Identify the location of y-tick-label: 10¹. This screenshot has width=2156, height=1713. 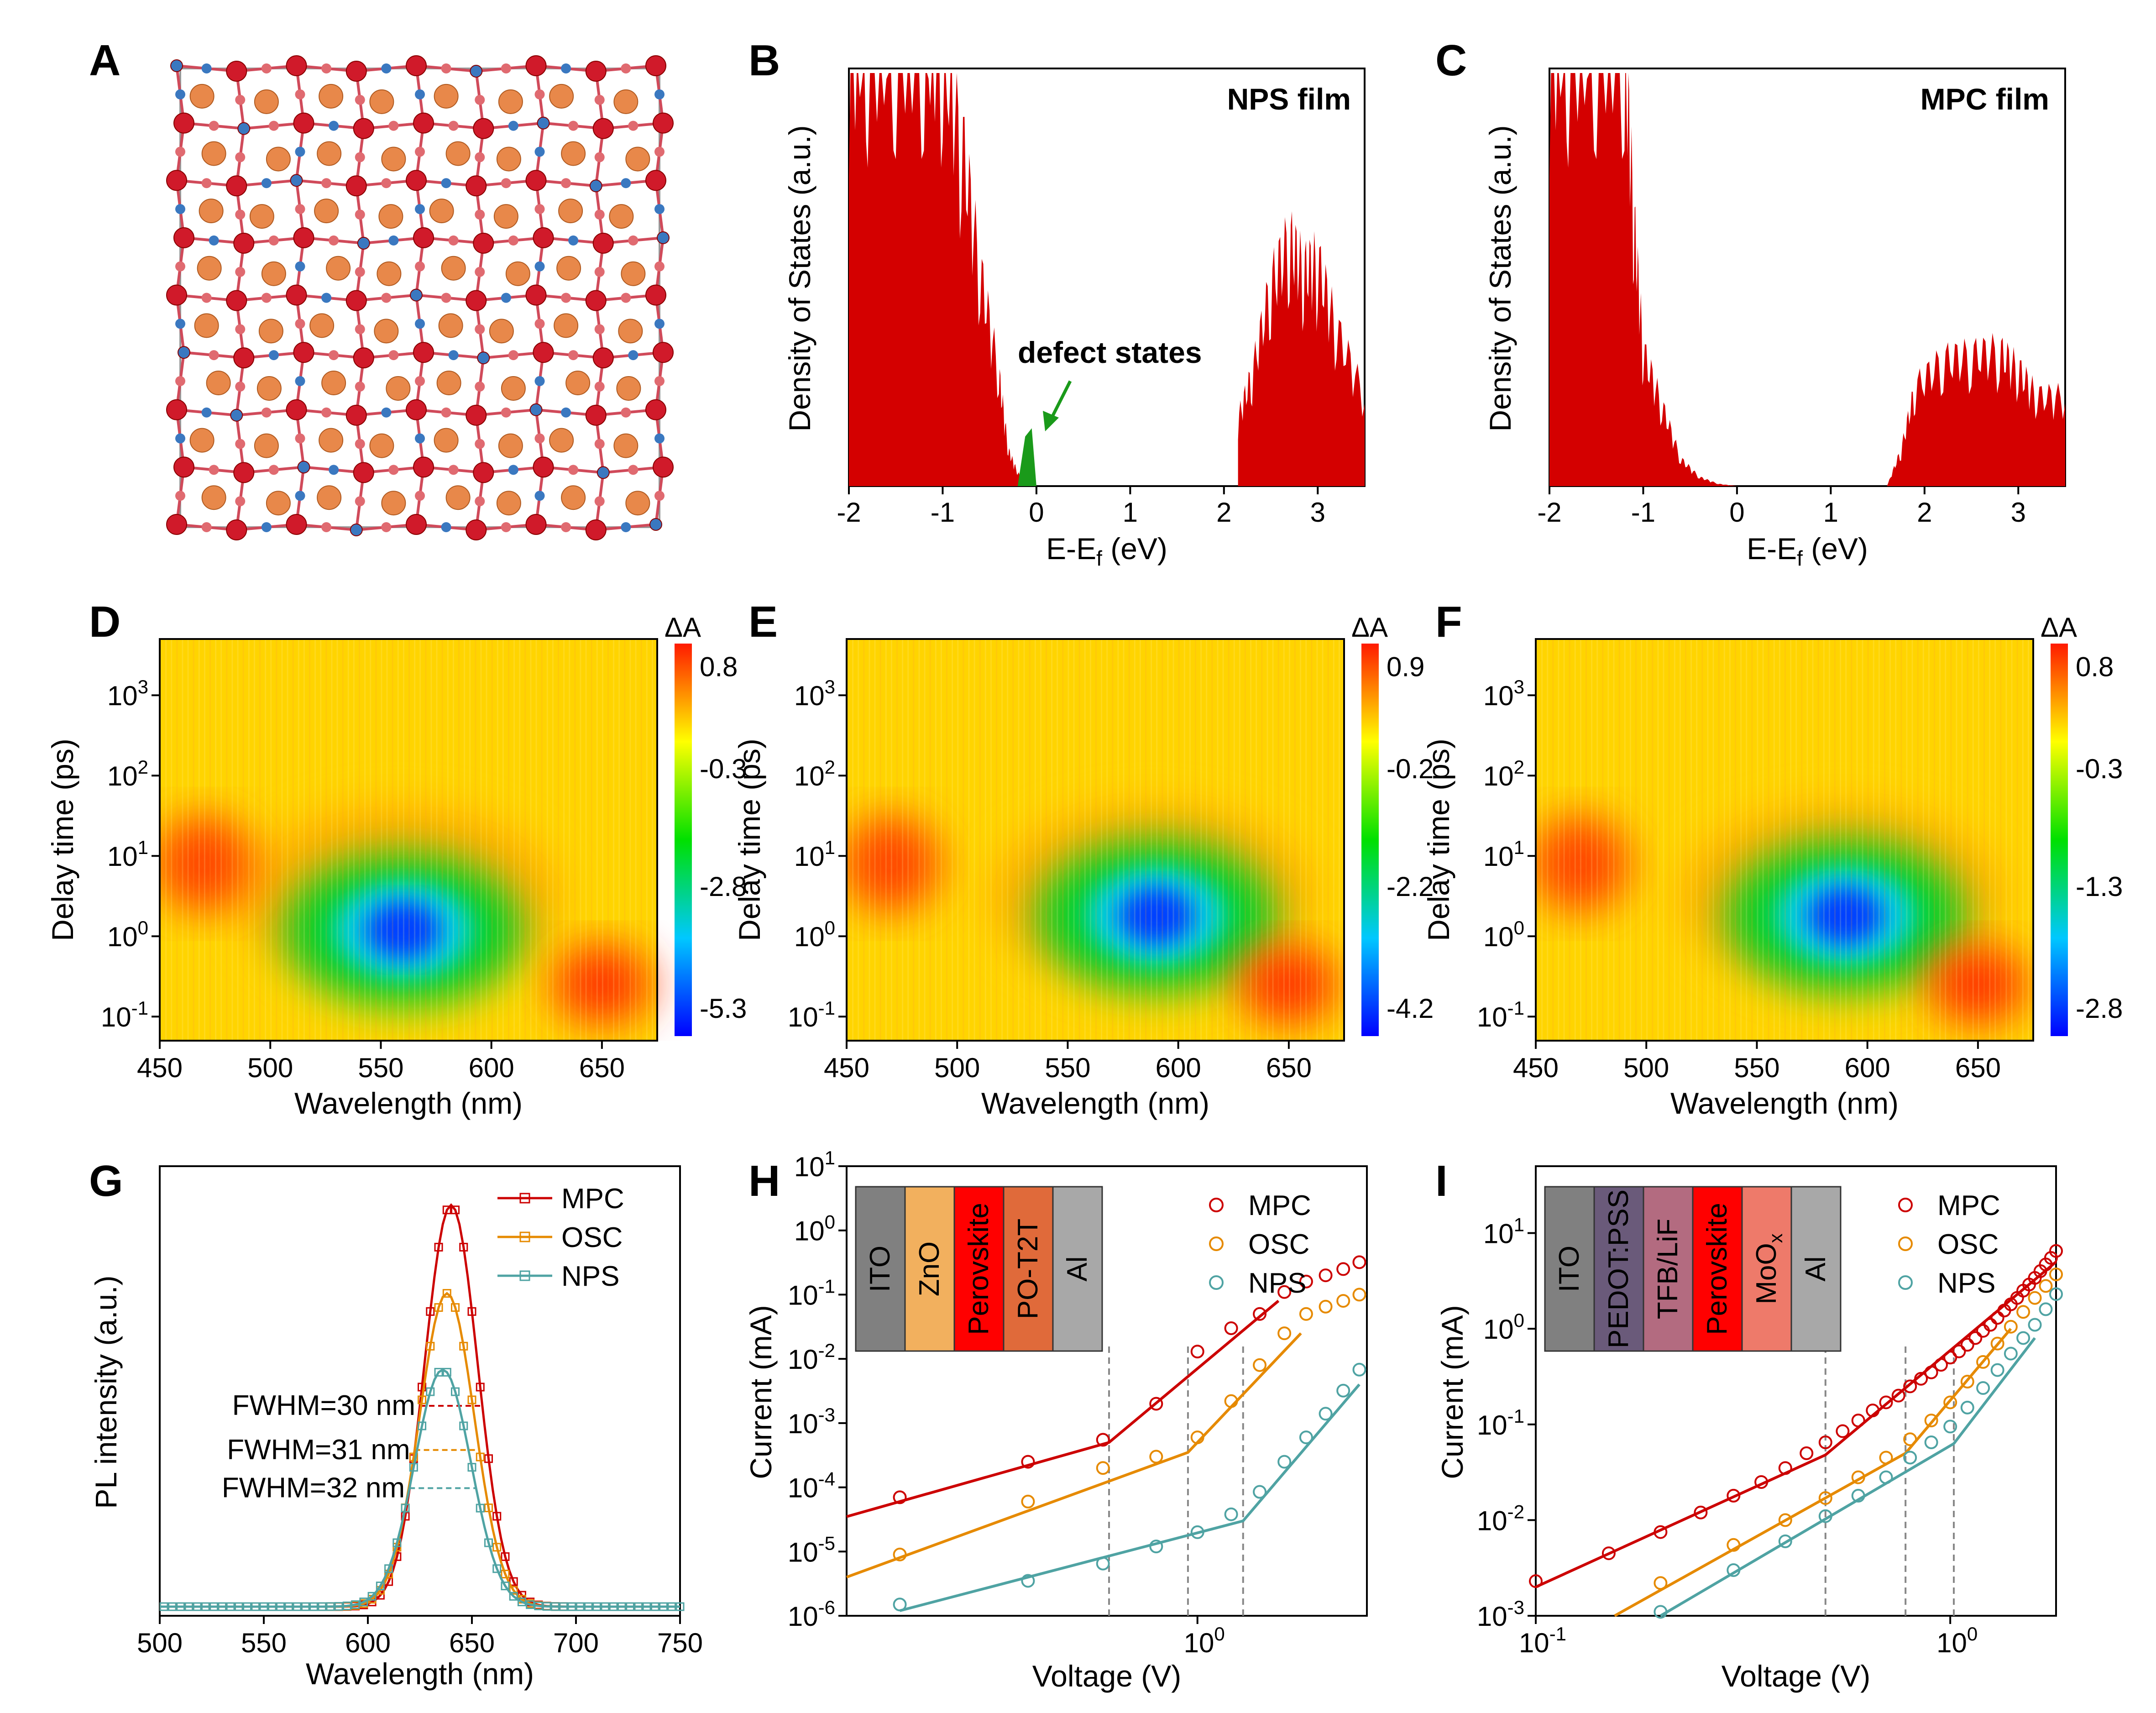
(814, 854).